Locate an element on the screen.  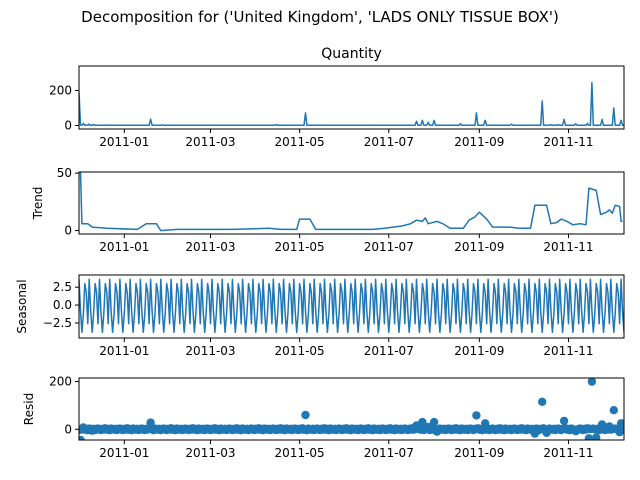
observed-plot-area is located at coordinates (351, 104).